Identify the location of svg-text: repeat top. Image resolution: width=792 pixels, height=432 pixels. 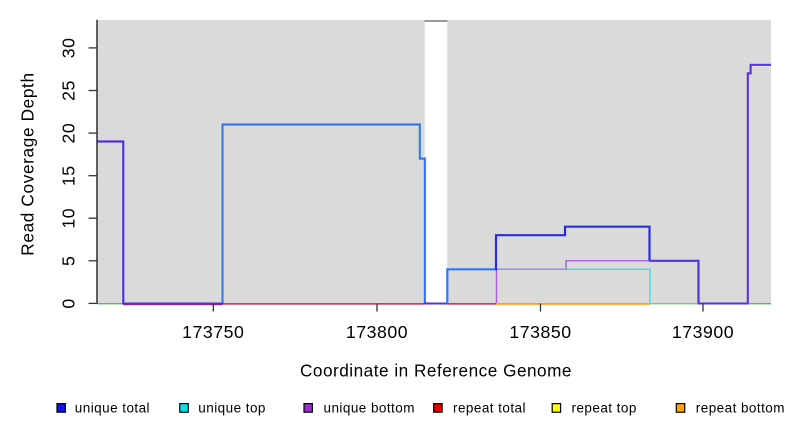
(604, 408).